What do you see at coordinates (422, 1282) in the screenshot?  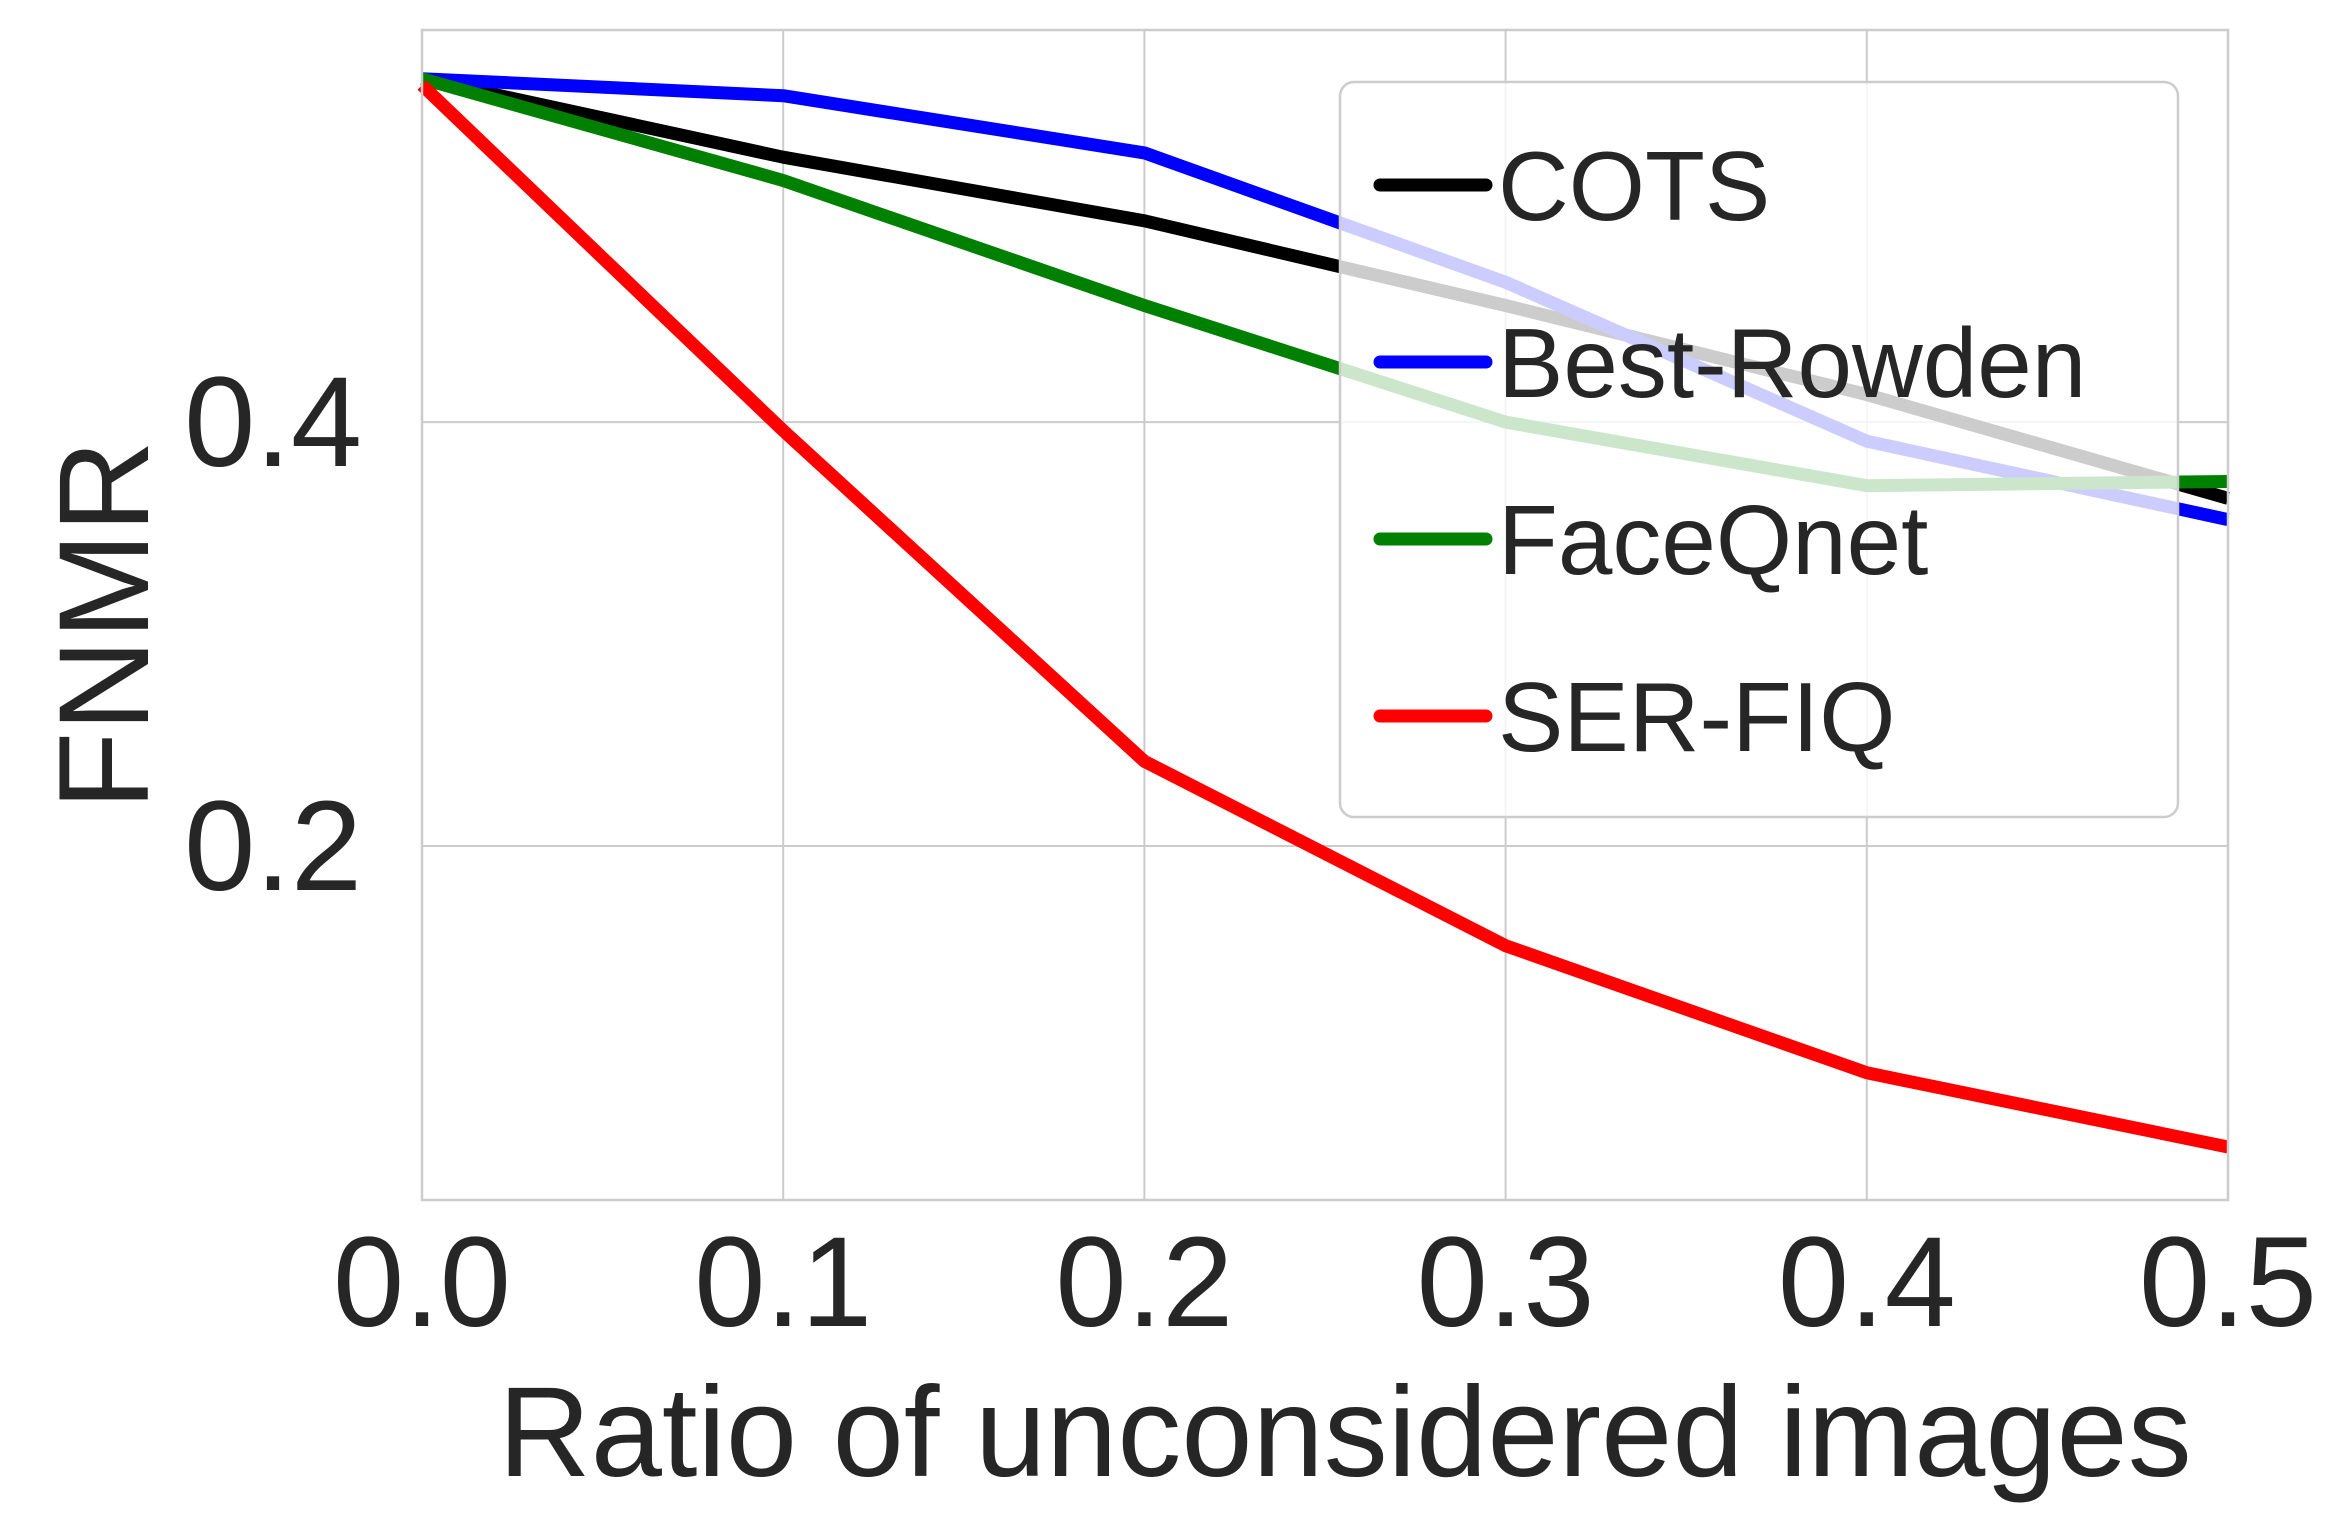 I see `x-tick-label: 0.0` at bounding box center [422, 1282].